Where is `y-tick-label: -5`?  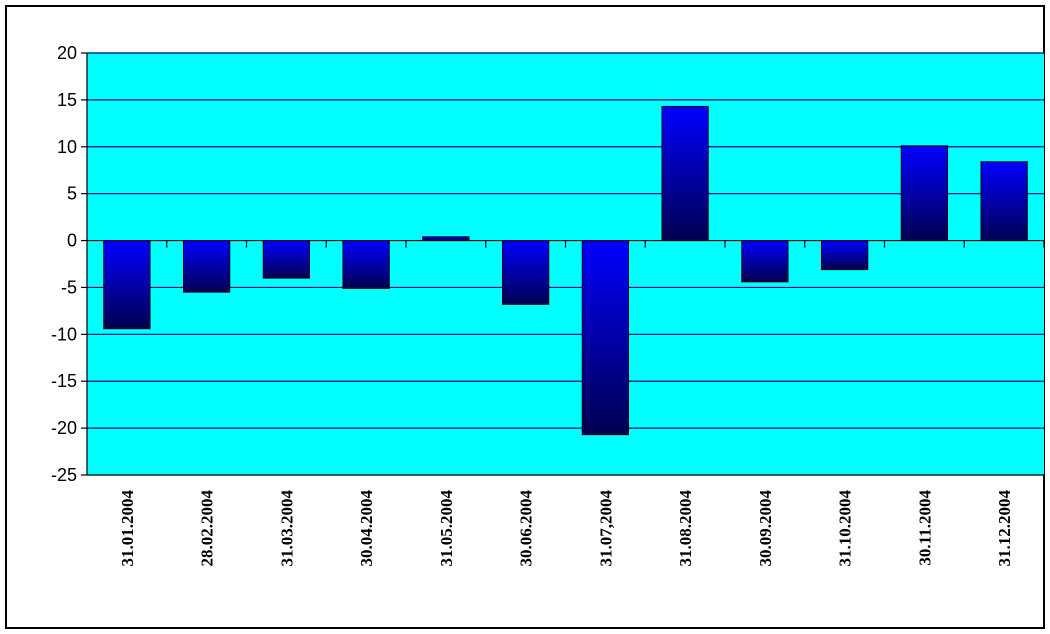 y-tick-label: -5 is located at coordinates (69, 287).